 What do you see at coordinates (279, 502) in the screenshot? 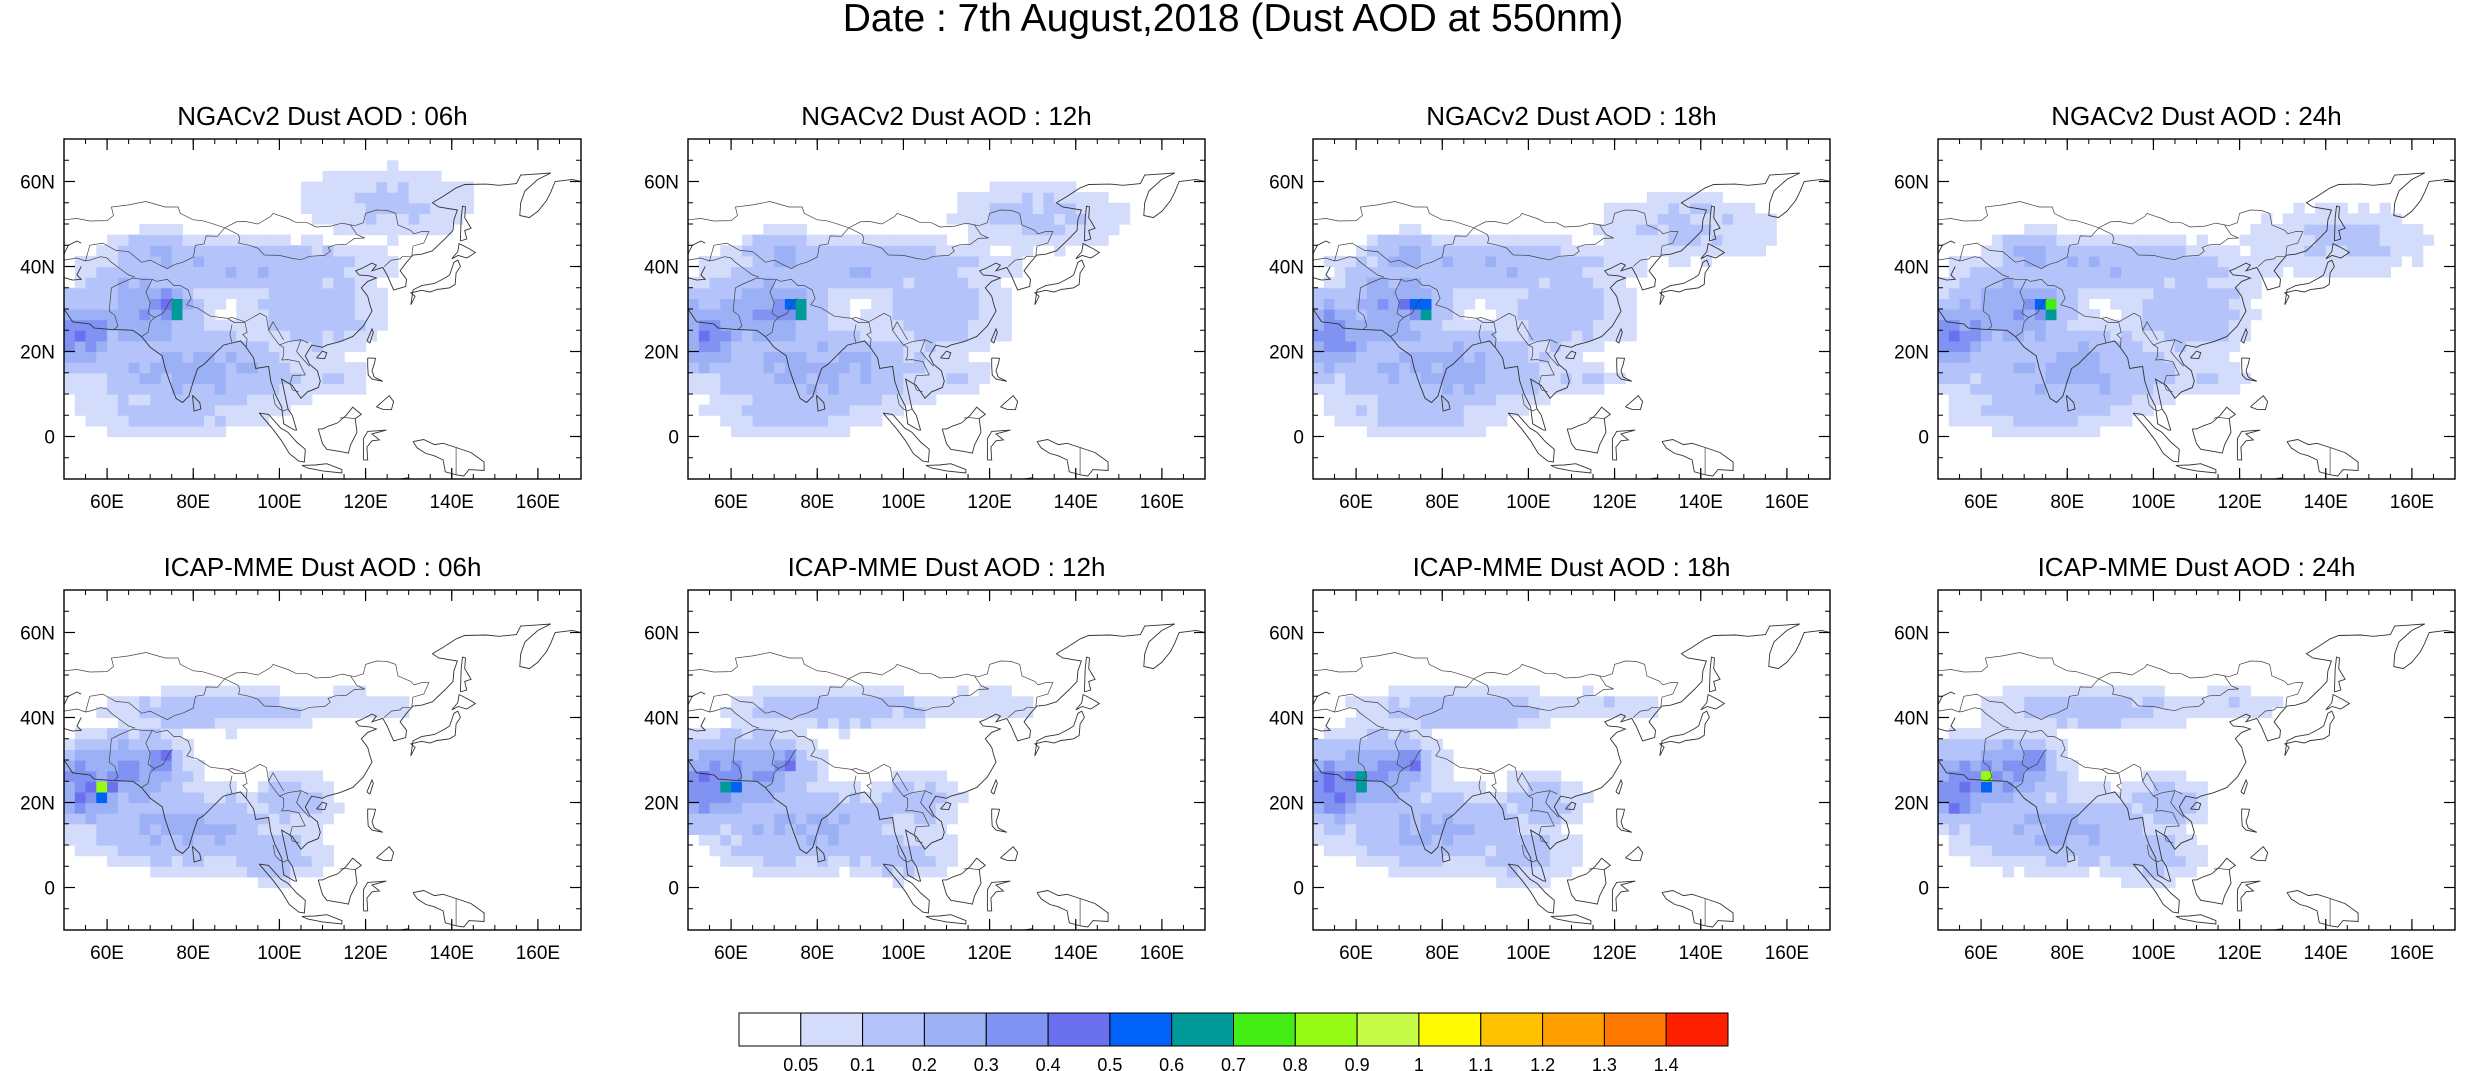
I see `lon-tick-label: 100E` at bounding box center [279, 502].